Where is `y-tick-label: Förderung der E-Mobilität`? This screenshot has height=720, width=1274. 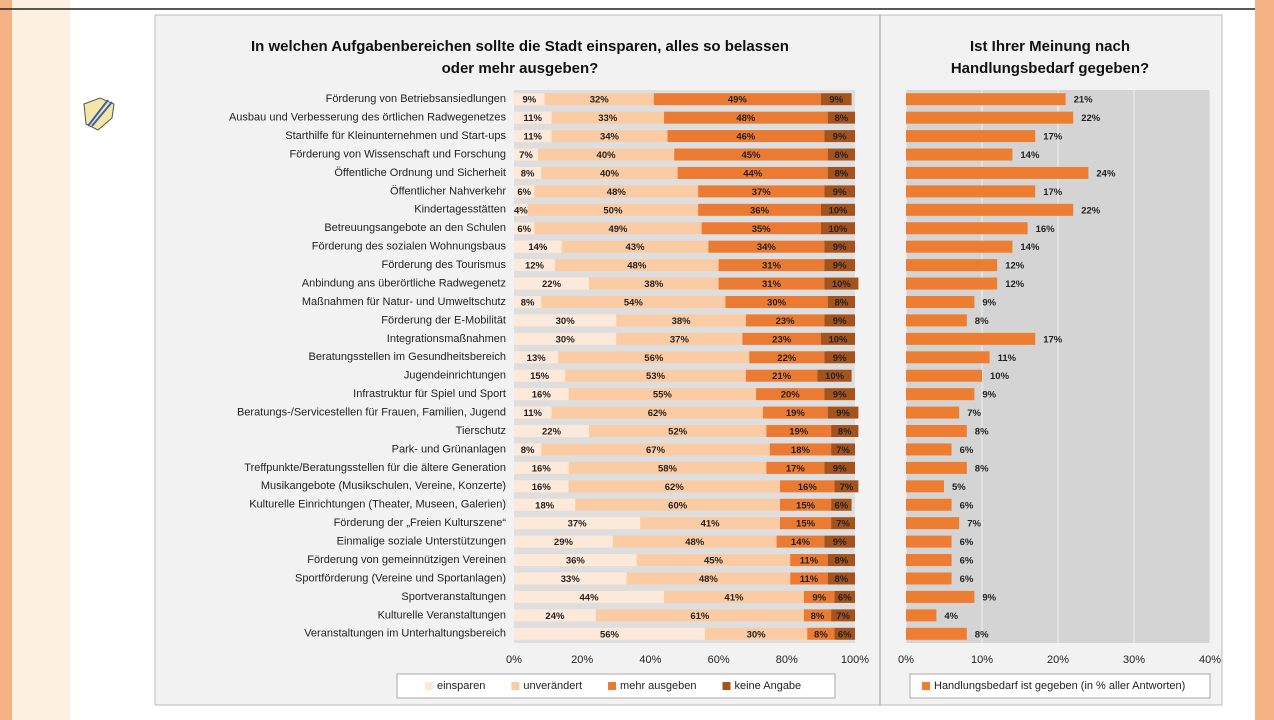
y-tick-label: Förderung der E-Mobilität is located at coordinates (443, 320).